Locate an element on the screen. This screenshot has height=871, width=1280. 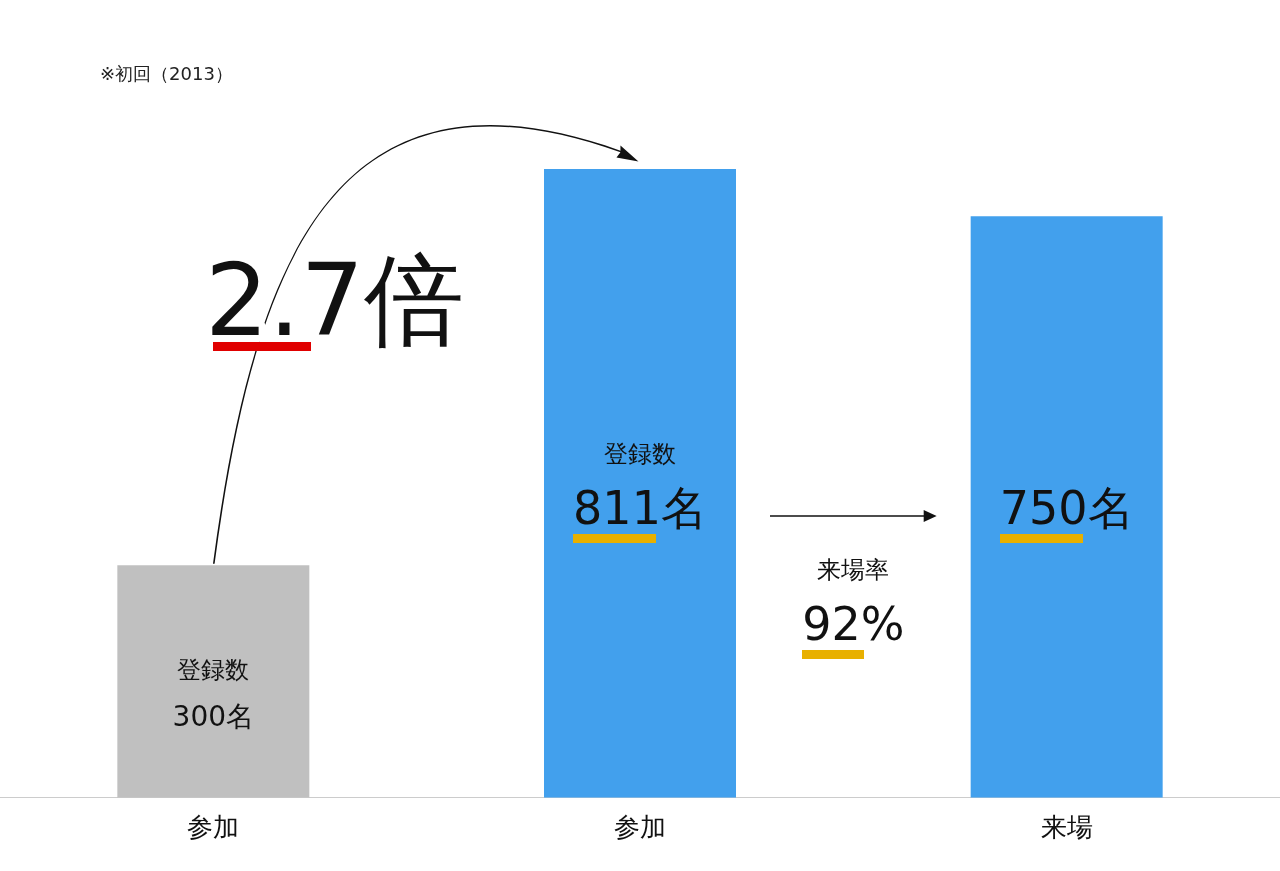
data-label: 811名 is located at coordinates (640, 508).